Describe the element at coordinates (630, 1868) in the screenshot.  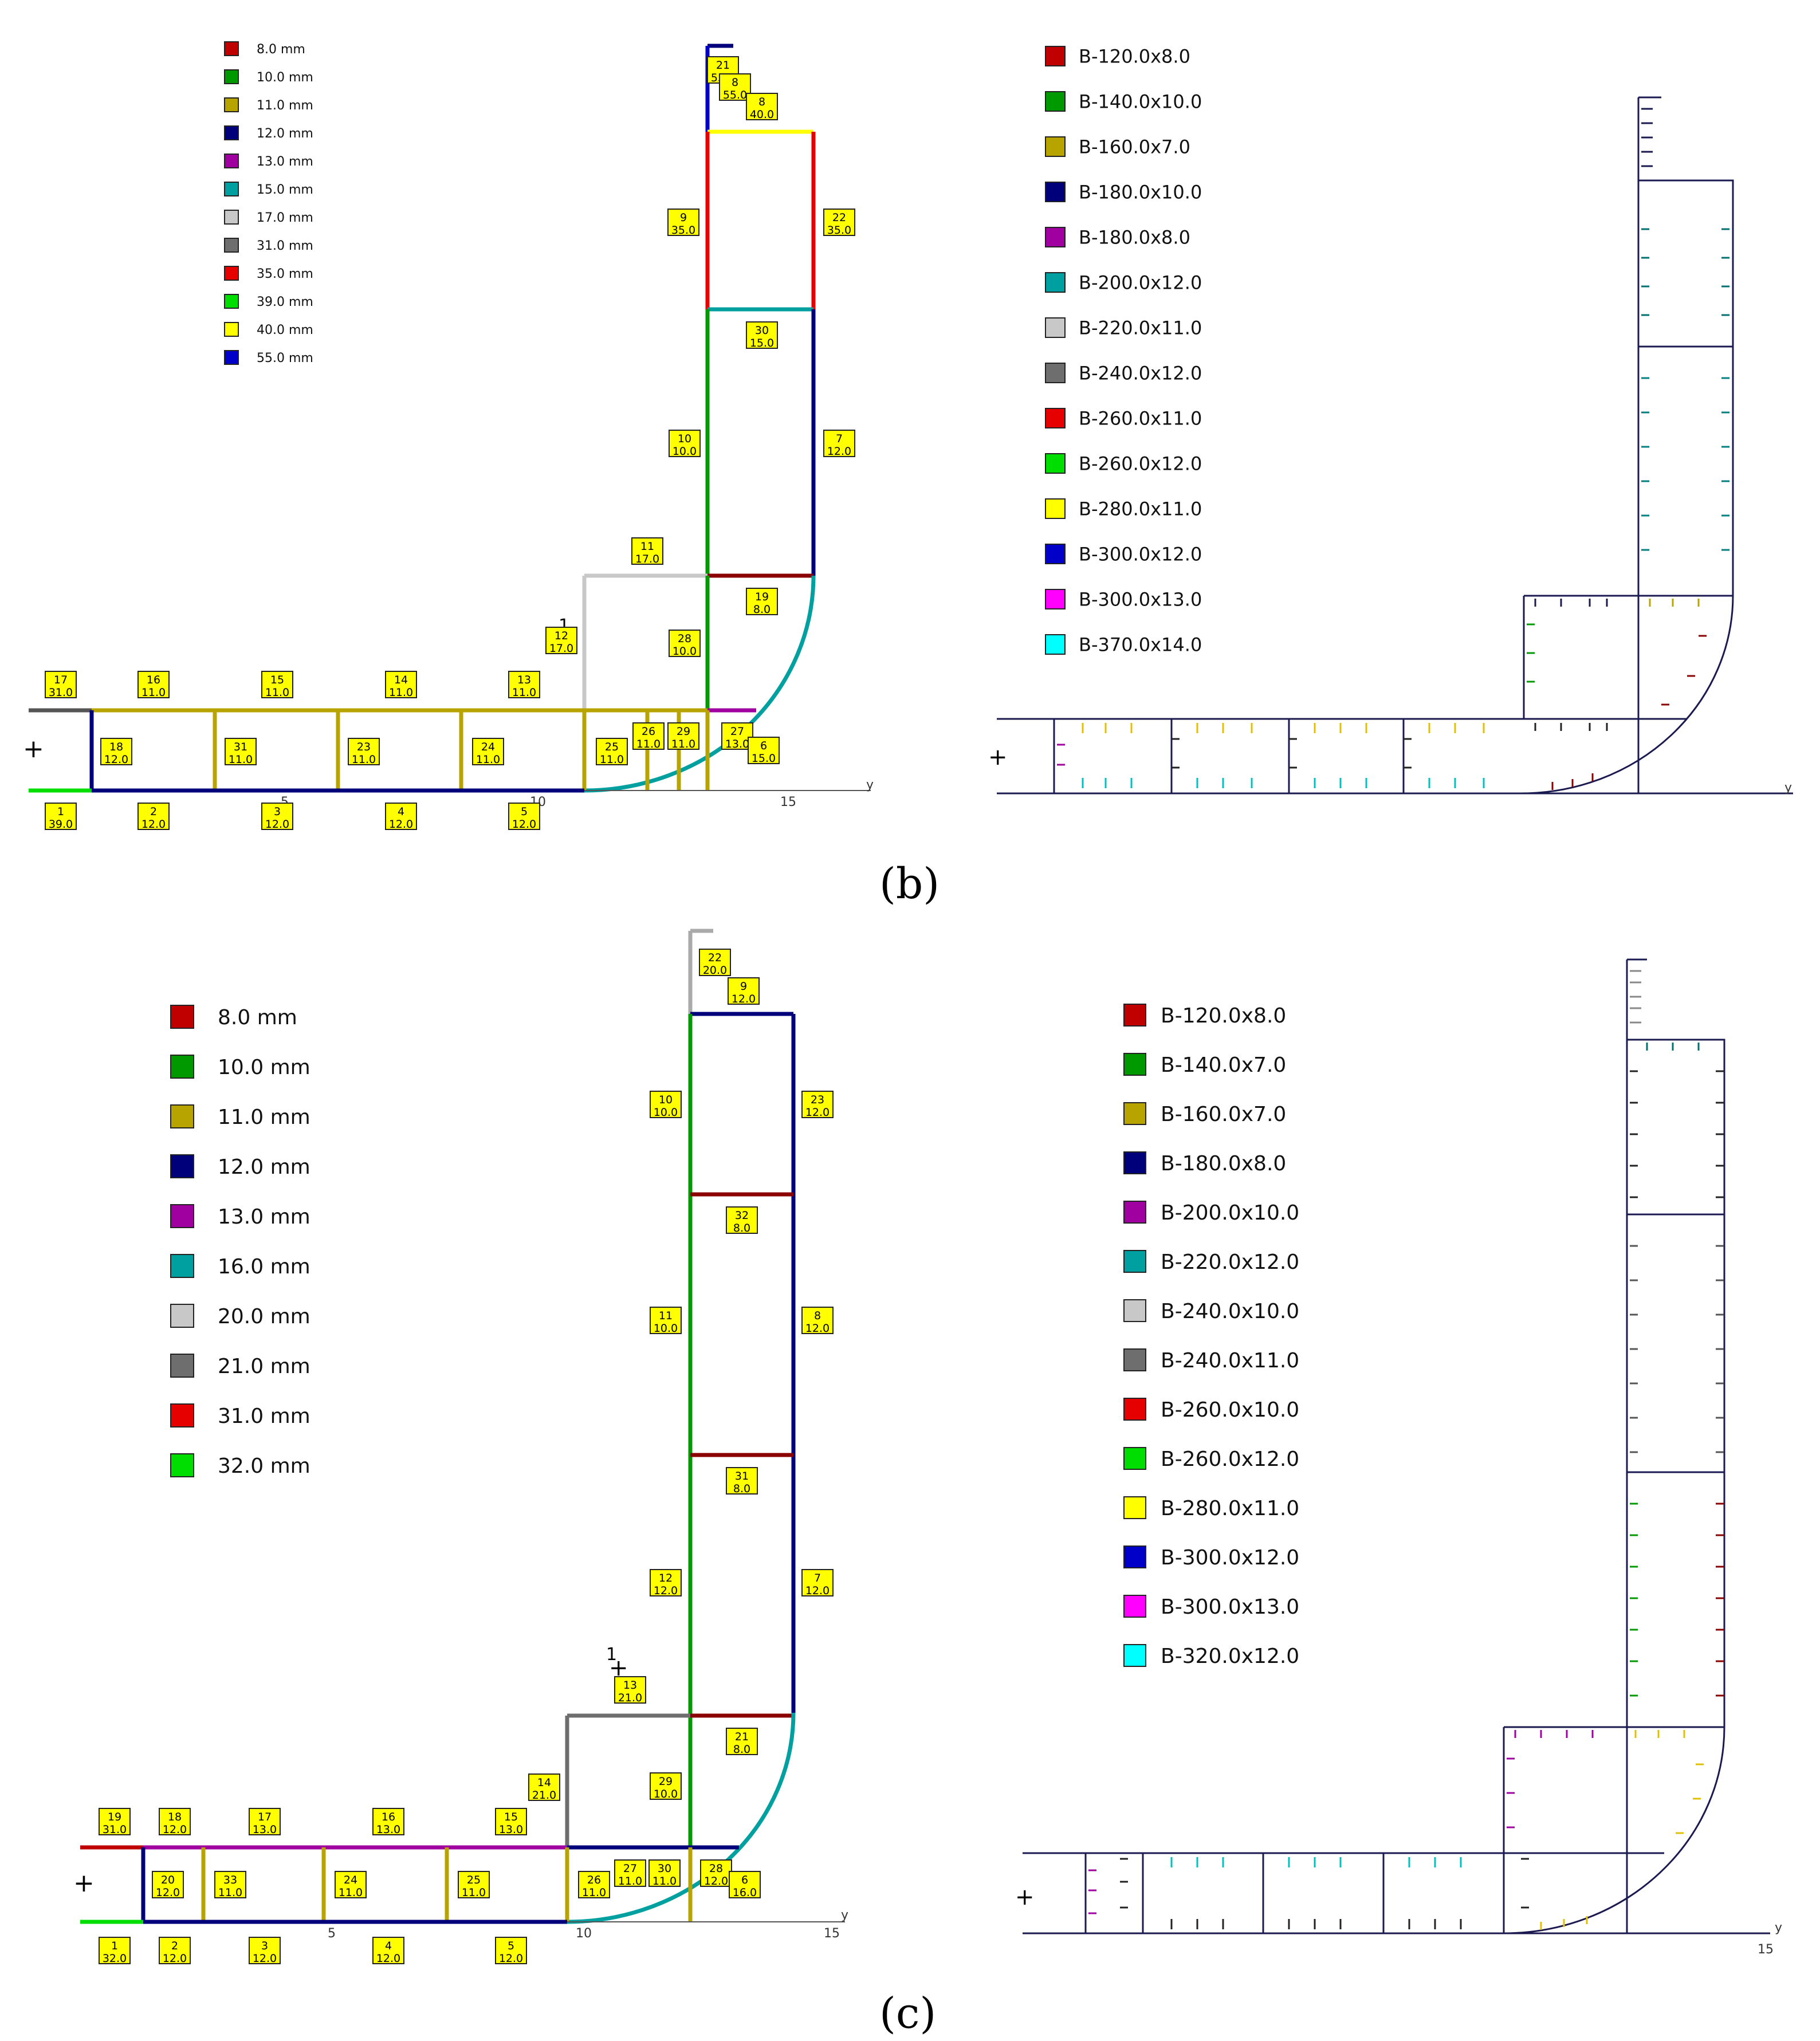
I see `plate-id: 27` at that location.